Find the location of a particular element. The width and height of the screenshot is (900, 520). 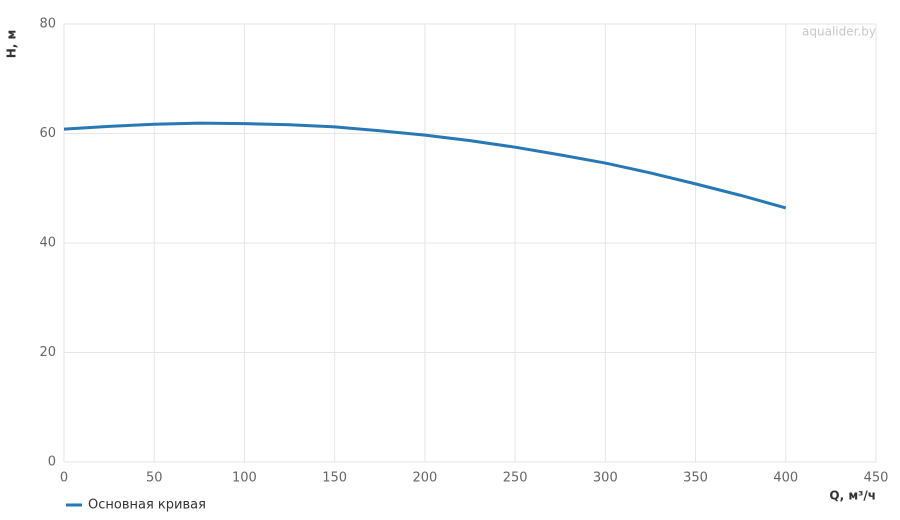

y-tick-label: 40 is located at coordinates (47, 243).